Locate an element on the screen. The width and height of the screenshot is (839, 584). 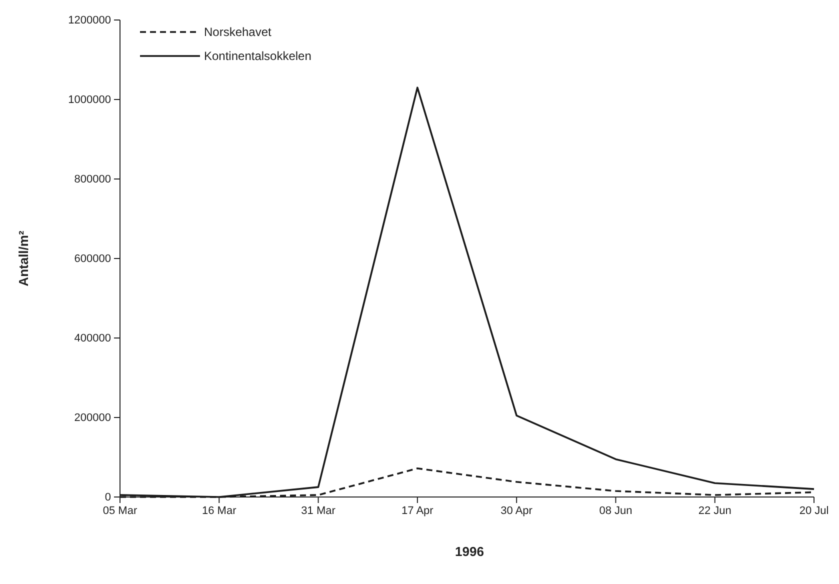
y-tick-label: 800000 is located at coordinates (92, 180).